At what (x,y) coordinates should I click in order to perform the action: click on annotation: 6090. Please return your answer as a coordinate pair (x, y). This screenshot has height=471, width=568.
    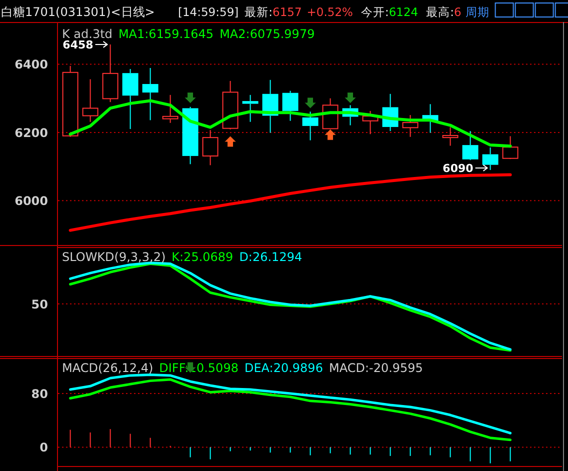
    Looking at the image, I should click on (458, 168).